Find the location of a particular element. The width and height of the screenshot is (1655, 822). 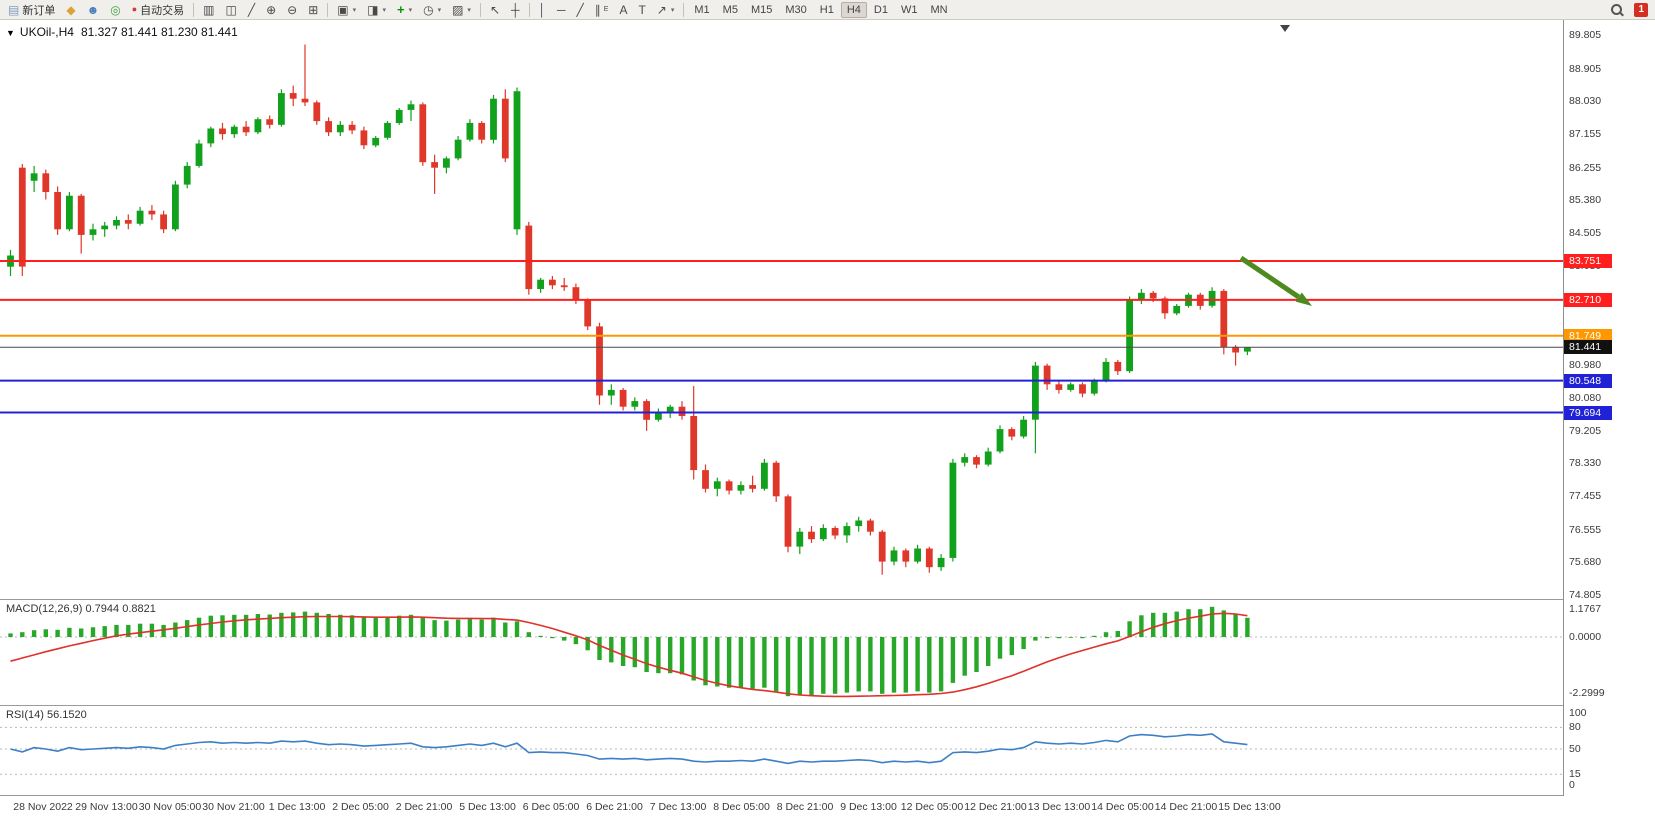

equidistant-channel-tool-button: ∥ E is located at coordinates (602, 10).